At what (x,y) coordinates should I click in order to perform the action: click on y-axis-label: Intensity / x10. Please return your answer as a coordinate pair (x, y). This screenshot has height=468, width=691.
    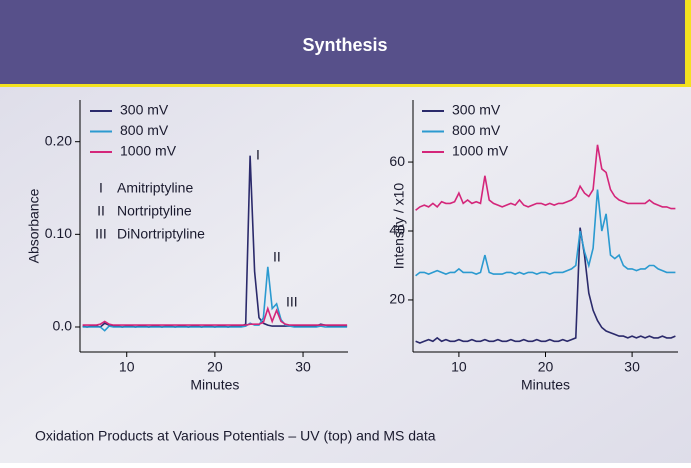
    Looking at the image, I should click on (399, 226).